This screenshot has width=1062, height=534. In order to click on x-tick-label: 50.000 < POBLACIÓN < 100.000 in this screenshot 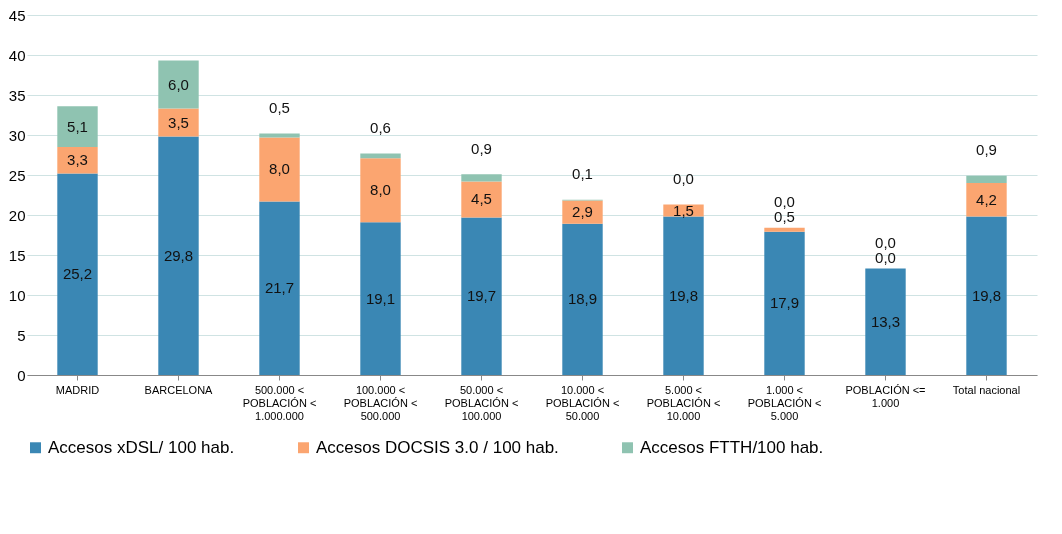, I will do `click(481, 402)`.